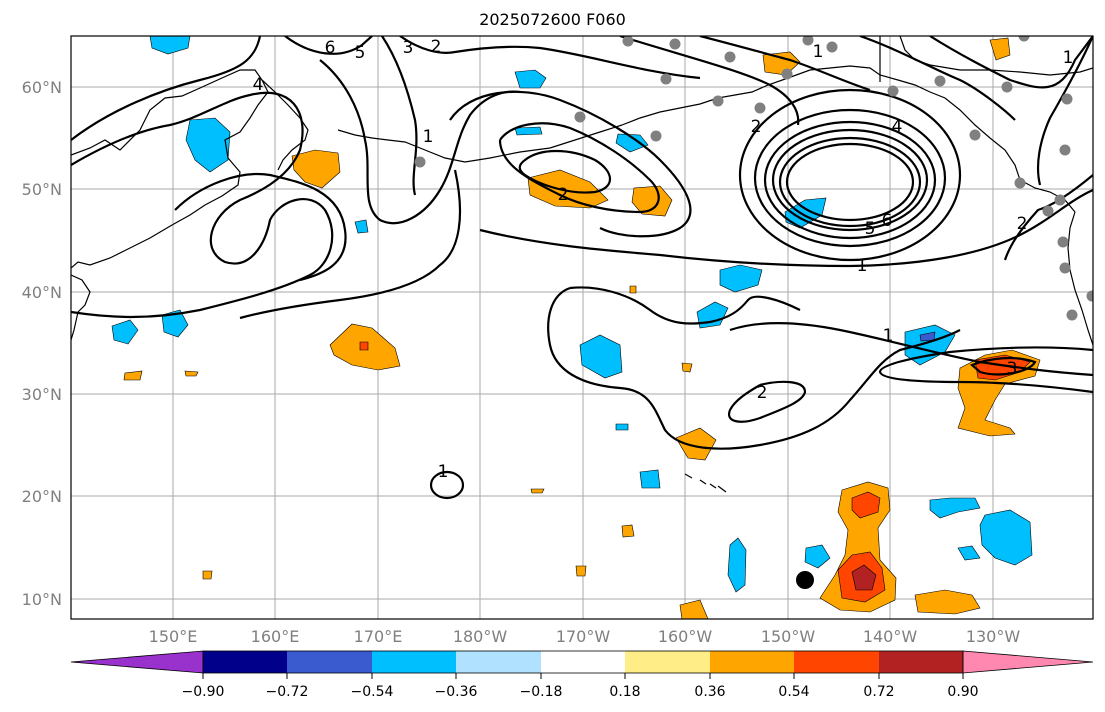  I want to click on colorbar-ticks, so click(583, 676).